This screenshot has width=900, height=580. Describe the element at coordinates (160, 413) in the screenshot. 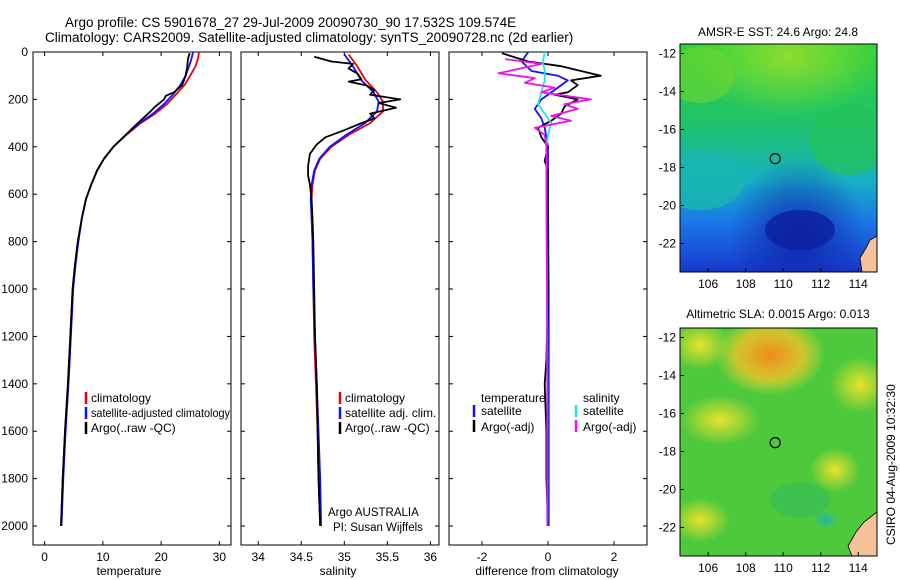

I see `legend-satellite-label: satellite-adjusted climatology` at that location.